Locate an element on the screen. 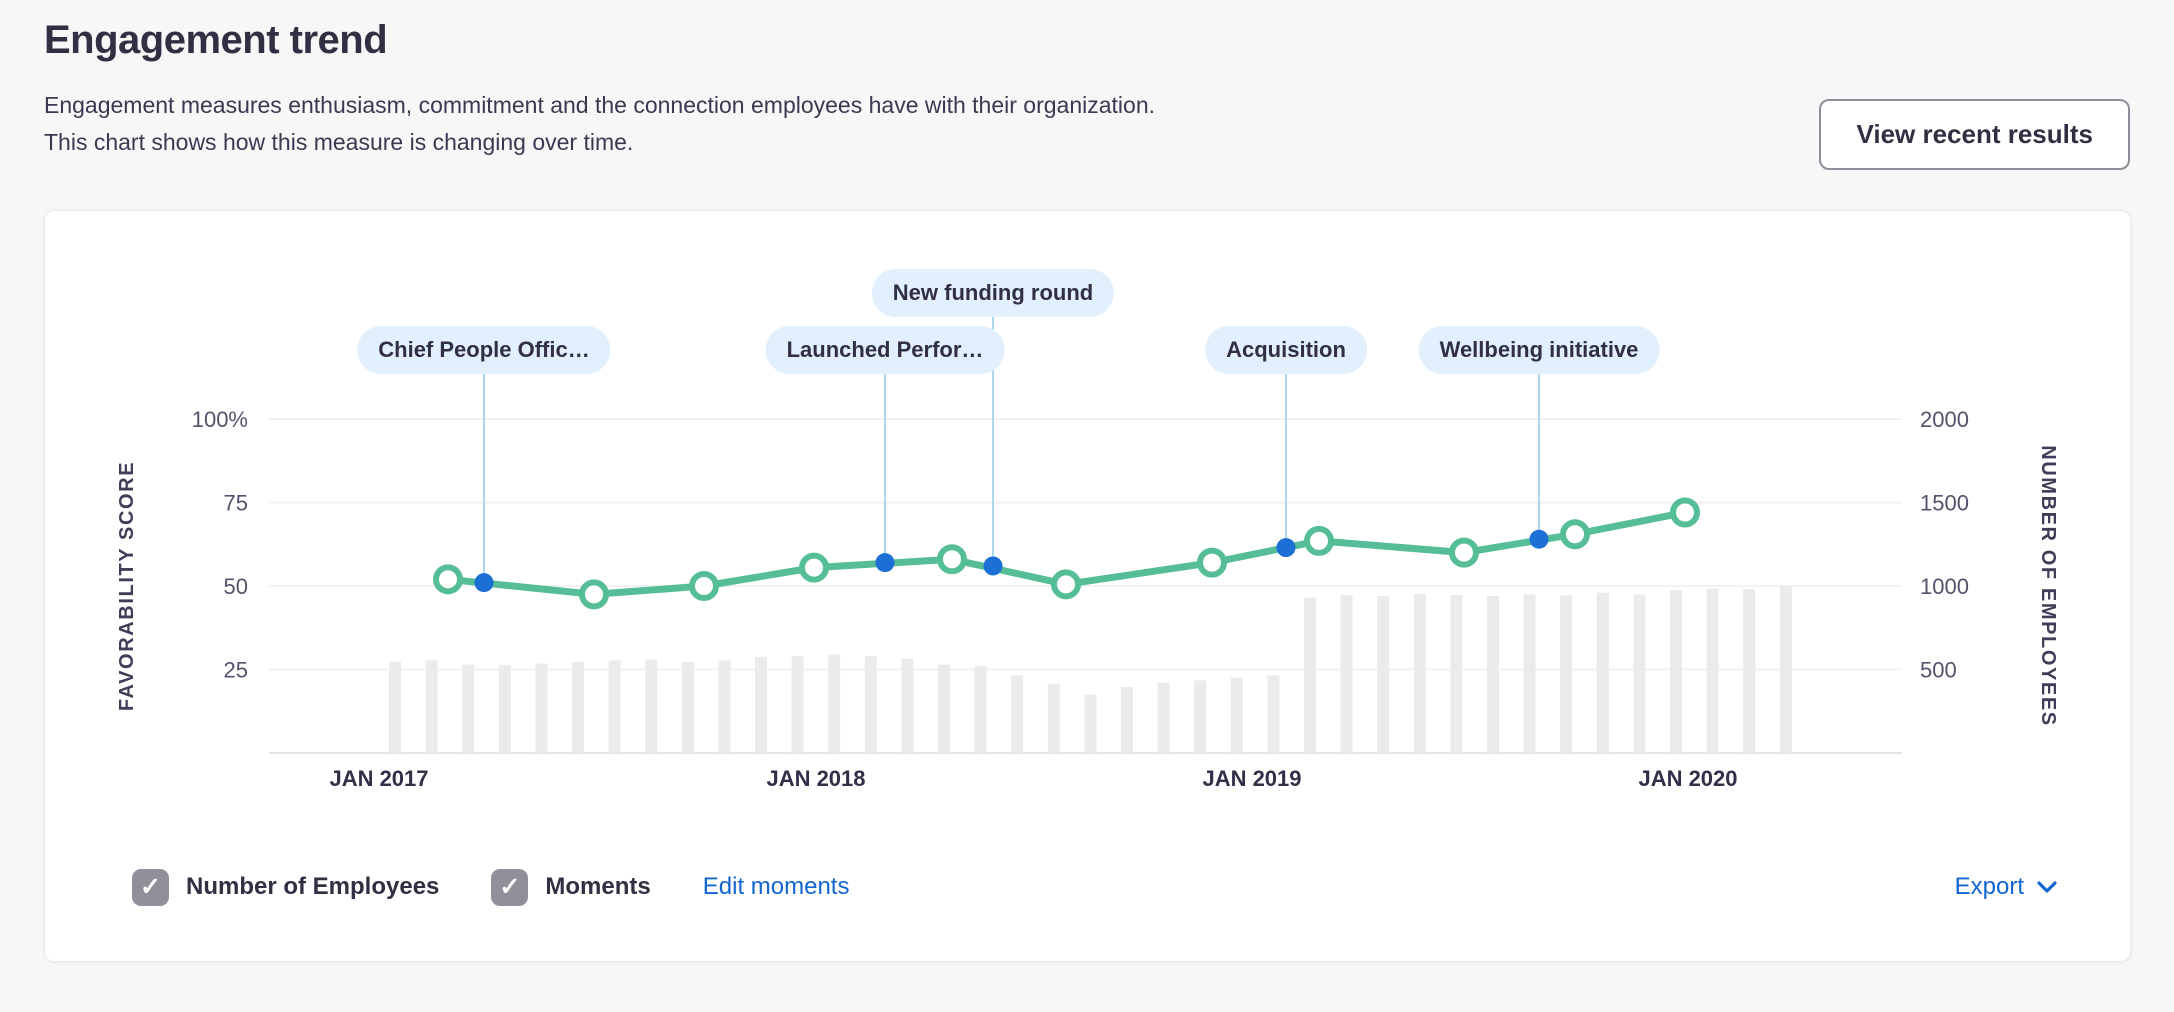 This screenshot has width=2174, height=1012. export-dropdown: Export is located at coordinates (2006, 887).